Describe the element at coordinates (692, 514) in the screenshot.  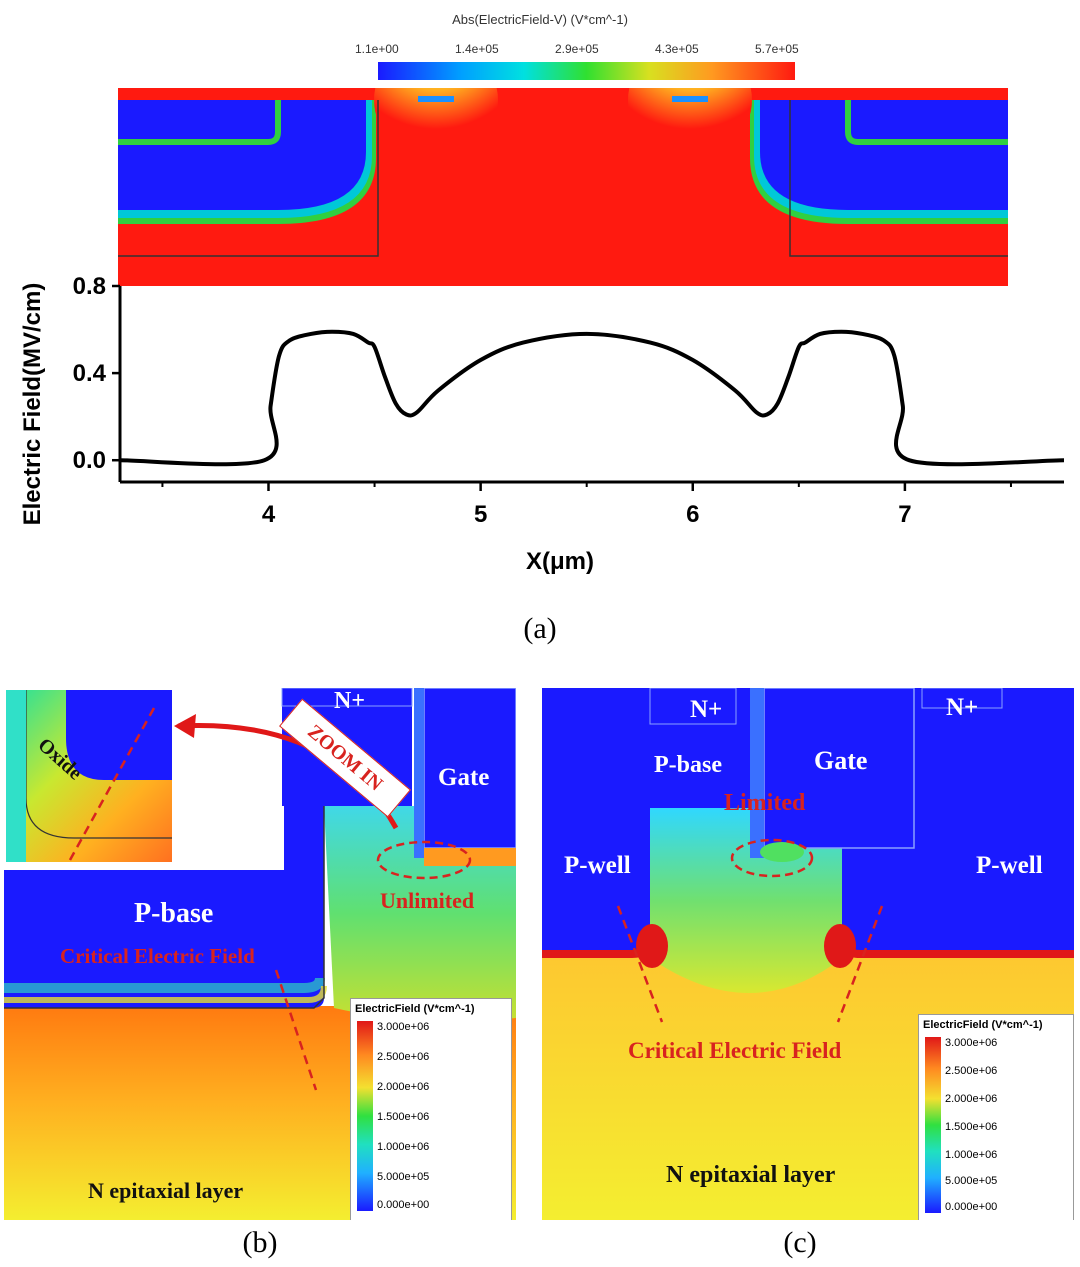
I see `x-tick-label: 6` at that location.